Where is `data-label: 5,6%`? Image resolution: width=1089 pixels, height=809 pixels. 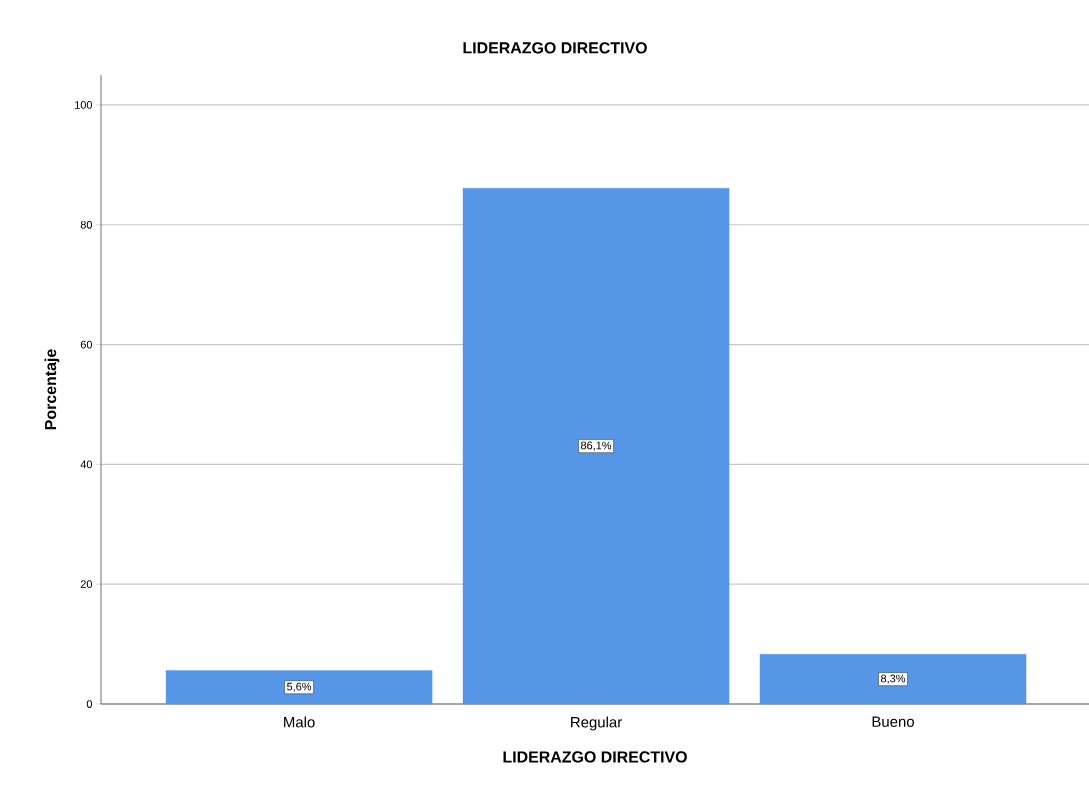 data-label: 5,6% is located at coordinates (299, 687).